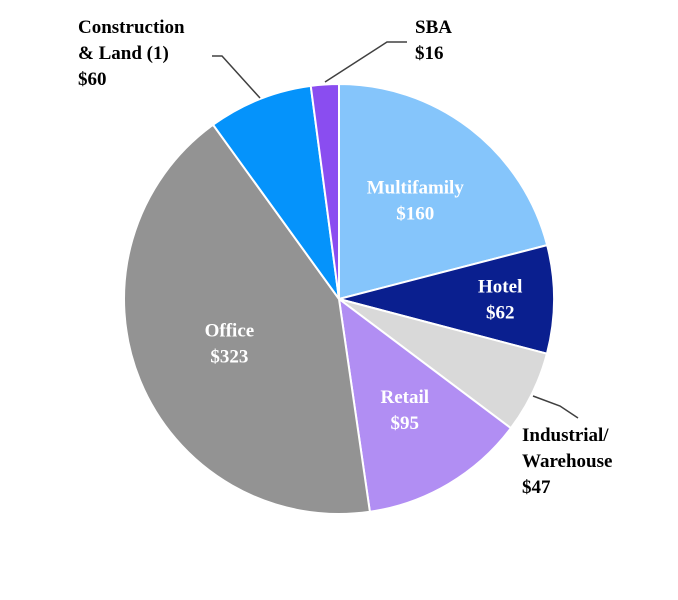  What do you see at coordinates (416, 187) in the screenshot?
I see `slice-name-label: Multifamily` at bounding box center [416, 187].